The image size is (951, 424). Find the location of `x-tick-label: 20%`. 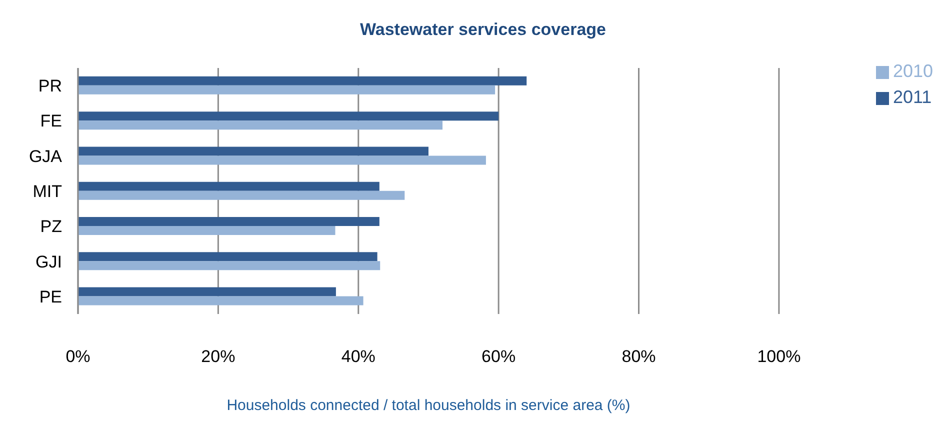

x-tick-label: 20% is located at coordinates (218, 356).